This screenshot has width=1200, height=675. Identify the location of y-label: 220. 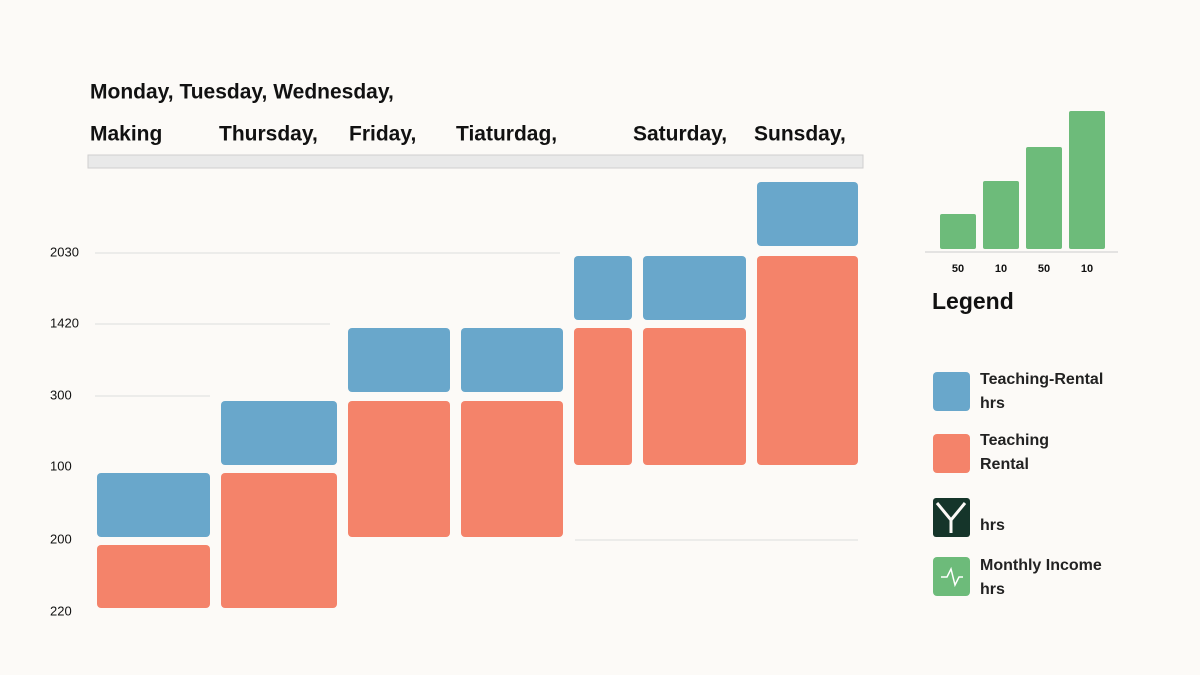
(61, 610).